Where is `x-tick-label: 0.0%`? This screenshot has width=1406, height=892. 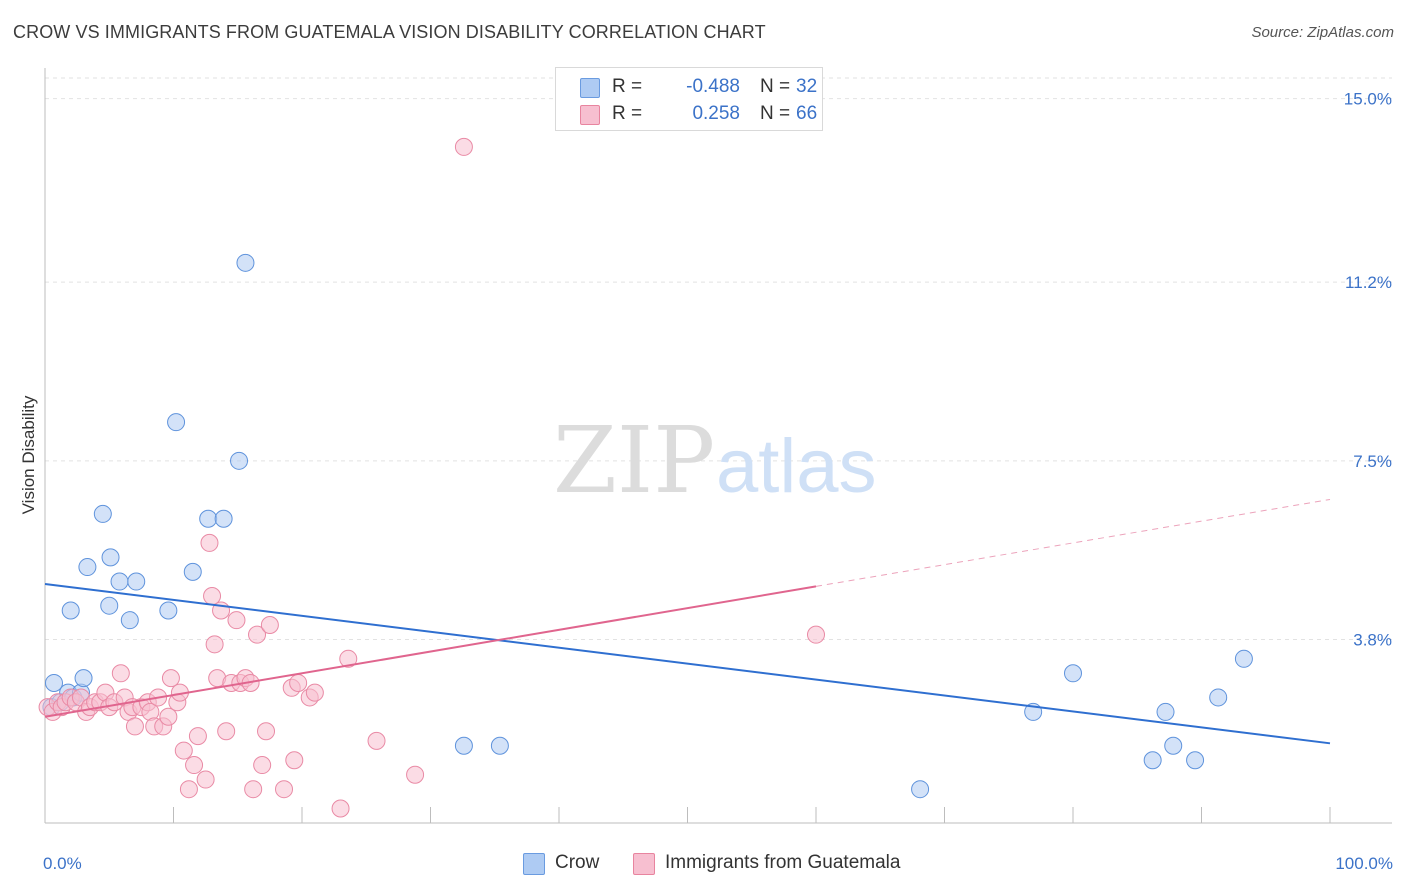
x-tick-label: 0.0% is located at coordinates (62, 863).